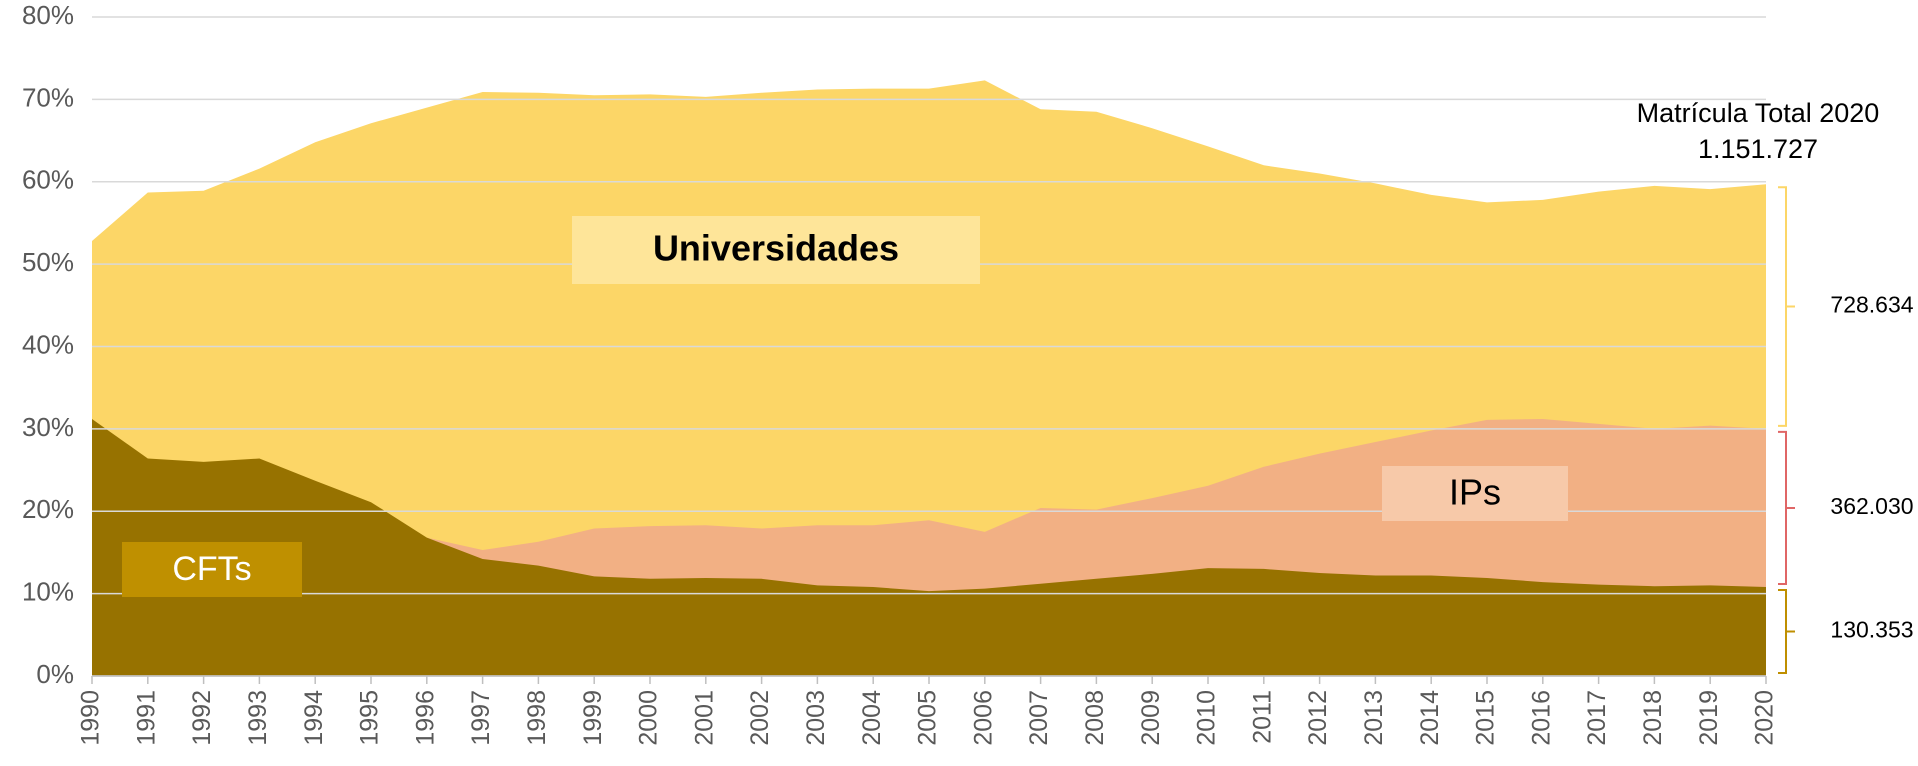 This screenshot has width=1918, height=766. Describe the element at coordinates (1709, 718) in the screenshot. I see `x-tick-label: 2019` at that location.